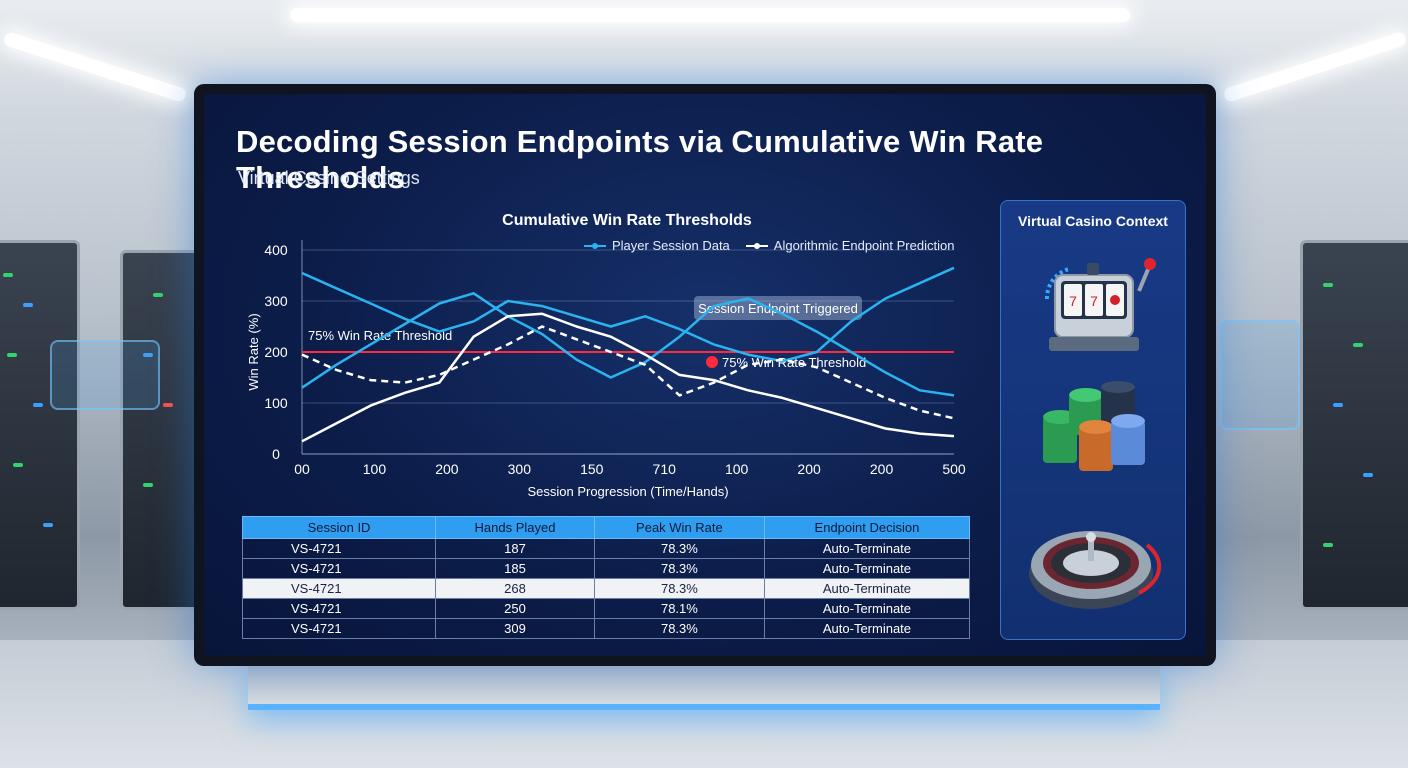  I want to click on column-header-session-id: Session ID, so click(339, 527).